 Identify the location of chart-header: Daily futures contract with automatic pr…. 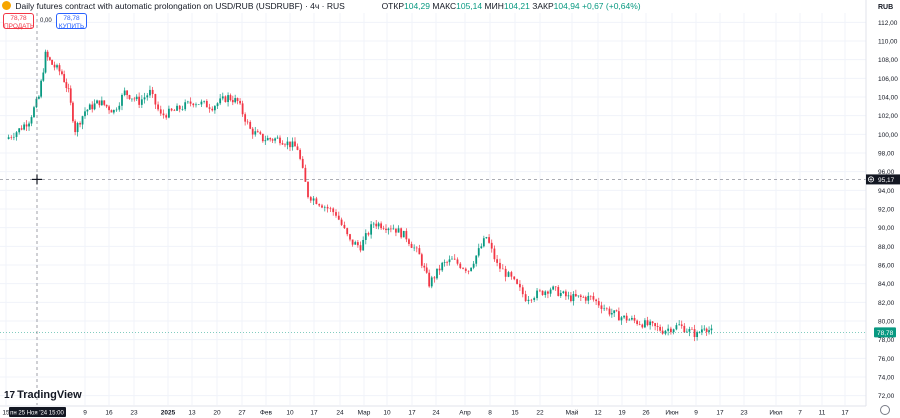
(320, 6).